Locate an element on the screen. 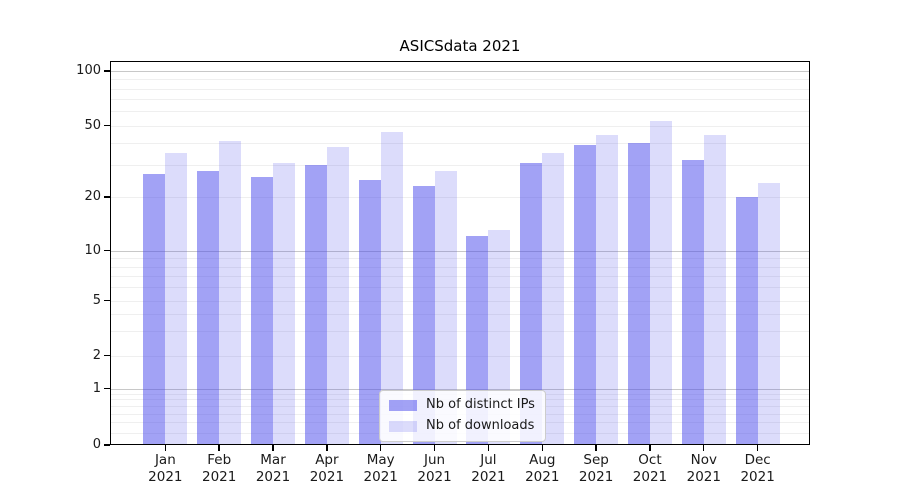 This screenshot has height=500, width=900. legend: Nb of distinct IPs Nb of downloads is located at coordinates (462, 416).